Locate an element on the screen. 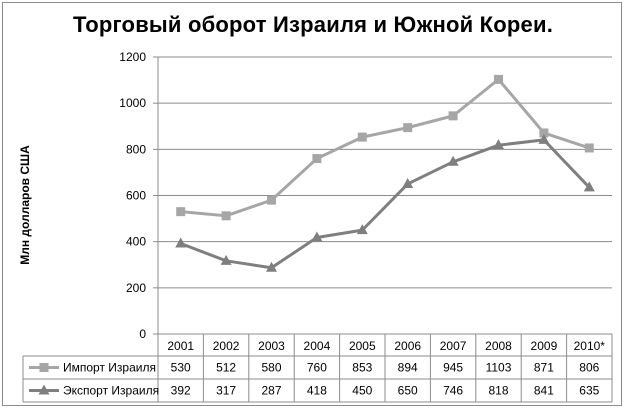 The height and width of the screenshot is (410, 626). table-cell-value: 806 is located at coordinates (589, 368).